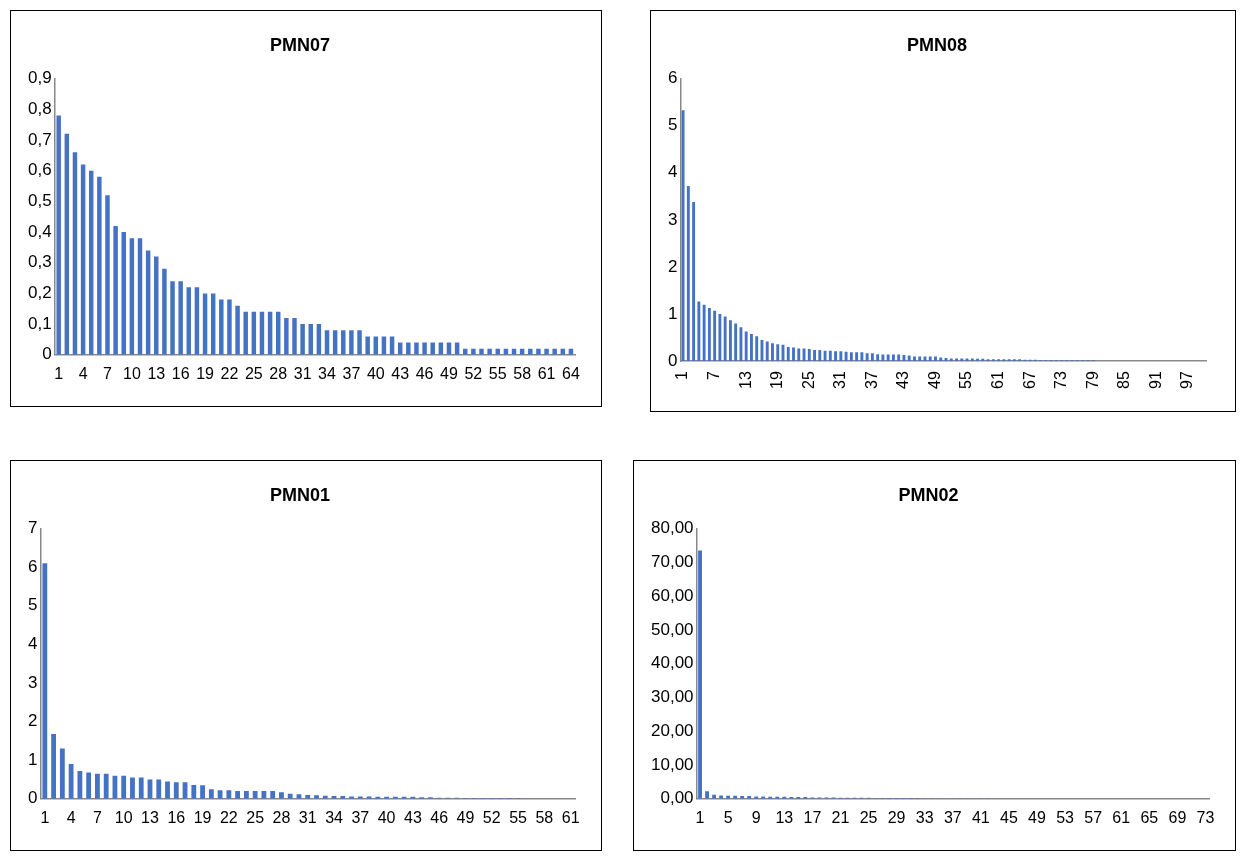 Image resolution: width=1246 pixels, height=861 pixels. Describe the element at coordinates (375, 373) in the screenshot. I see `x-tick-label: 40` at that location.